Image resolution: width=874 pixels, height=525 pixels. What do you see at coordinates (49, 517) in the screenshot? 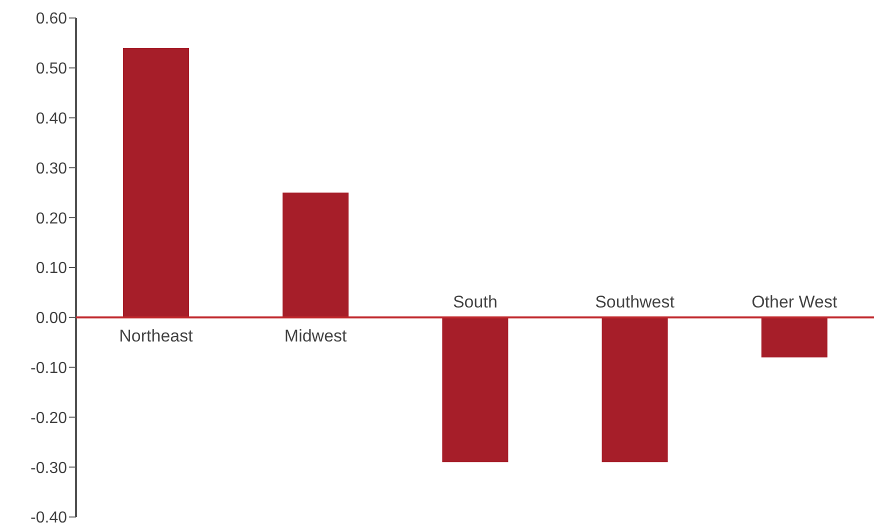
I see `y-tick-label: -0.40` at bounding box center [49, 517].